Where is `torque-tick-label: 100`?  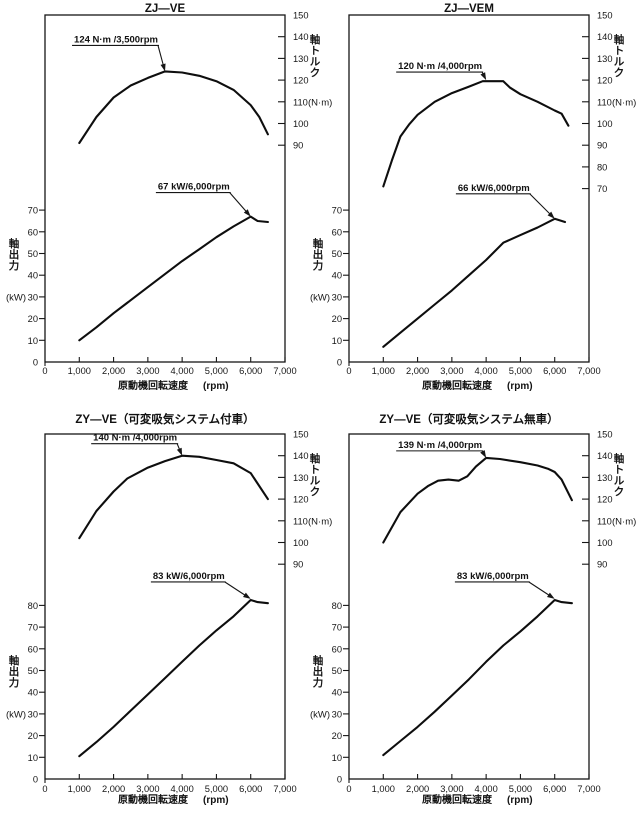
torque-tick-label: 100 is located at coordinates (605, 124).